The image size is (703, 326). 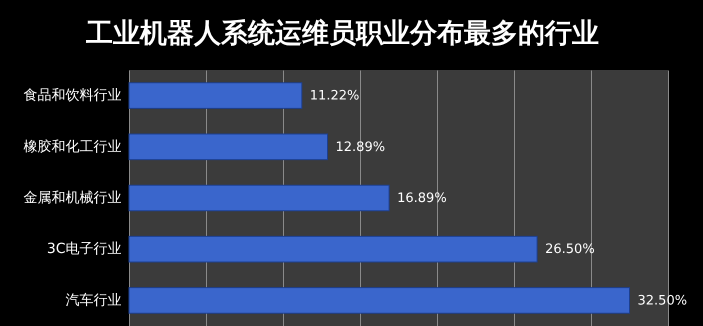 I want to click on data-label: 11.22%, so click(x=335, y=96).